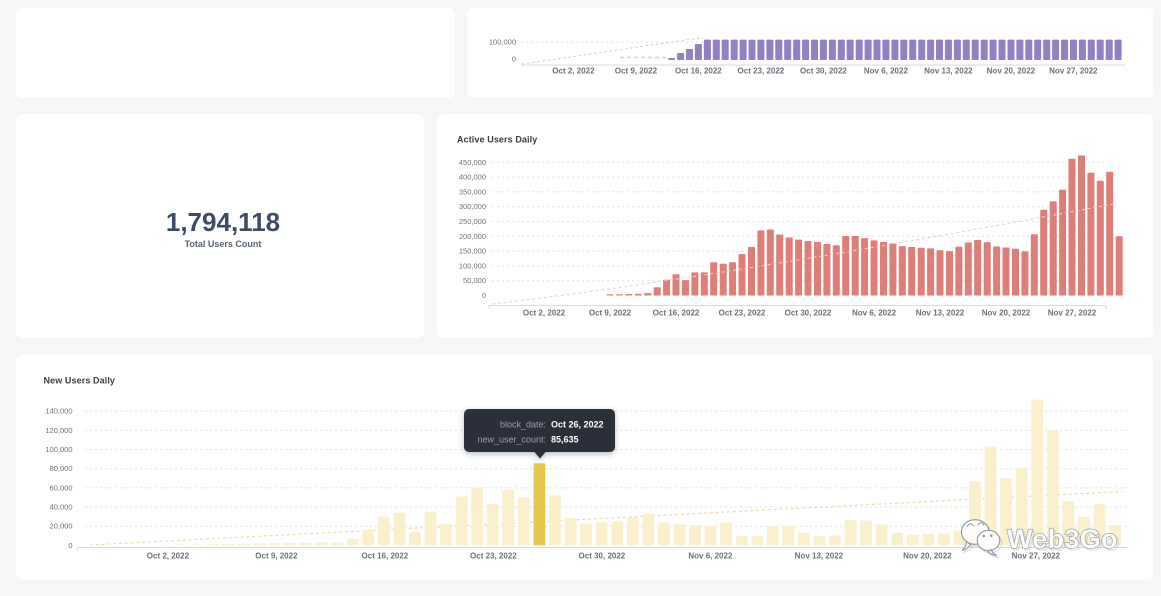 Image resolution: width=1161 pixels, height=596 pixels. What do you see at coordinates (61, 487) in the screenshot?
I see `svg-text: 60,000` at bounding box center [61, 487].